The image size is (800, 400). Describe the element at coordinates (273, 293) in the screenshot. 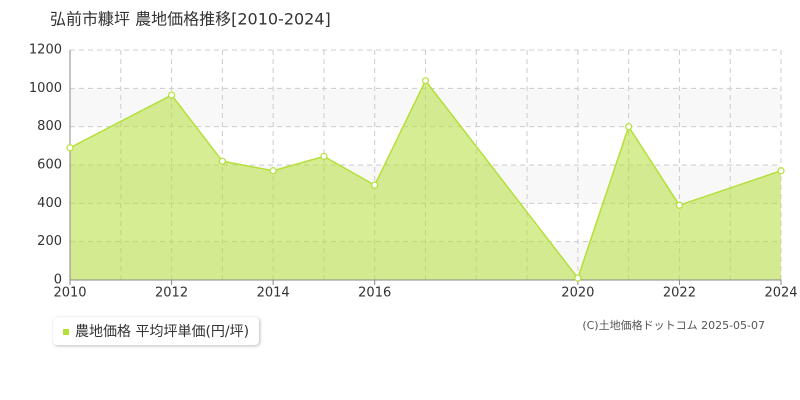

I see `x-tick-label: 2014` at that location.